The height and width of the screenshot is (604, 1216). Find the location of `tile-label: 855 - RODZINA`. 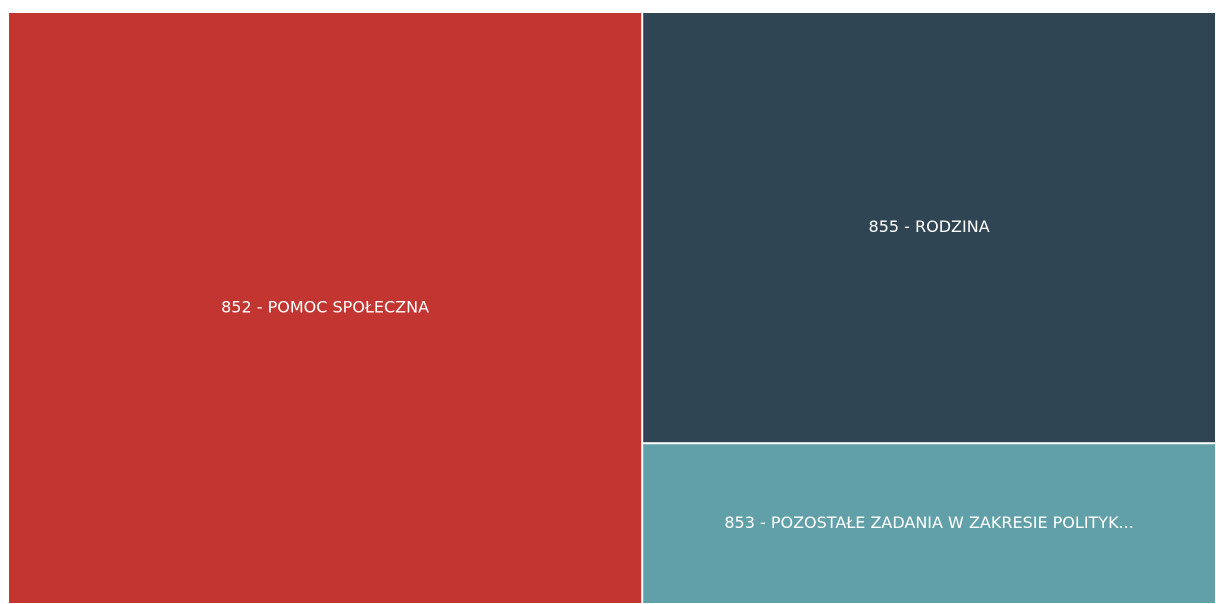

tile-label: 855 - RODZINA is located at coordinates (929, 226).